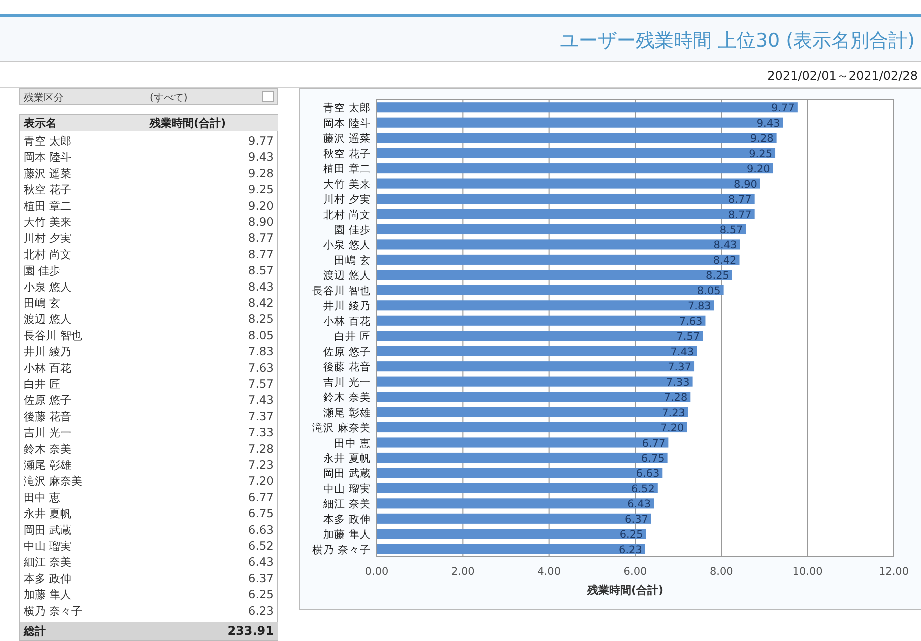 This screenshot has height=641, width=921. What do you see at coordinates (347, 413) in the screenshot?
I see `y-tick-label: 瀬尾 彰雄` at bounding box center [347, 413].